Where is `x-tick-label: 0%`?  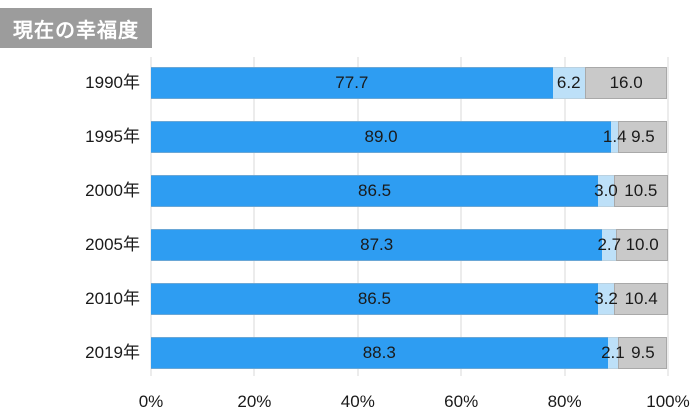 x-tick-label: 0% is located at coordinates (151, 401).